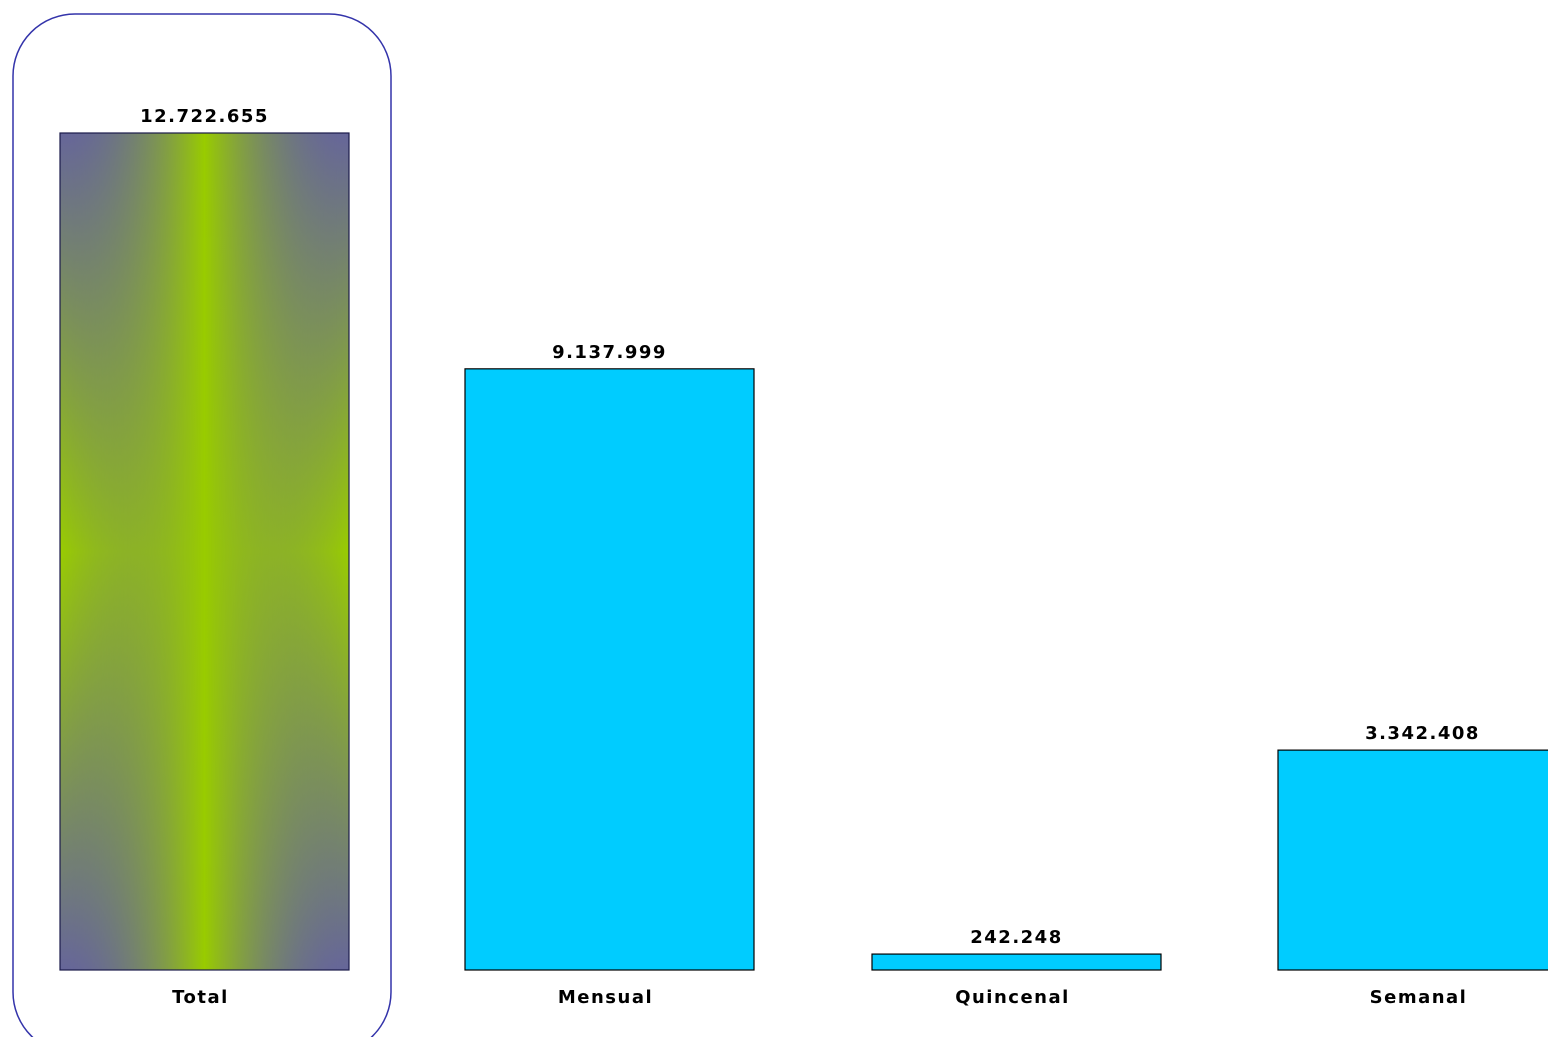  What do you see at coordinates (609, 669) in the screenshot?
I see `bar-mensual` at bounding box center [609, 669].